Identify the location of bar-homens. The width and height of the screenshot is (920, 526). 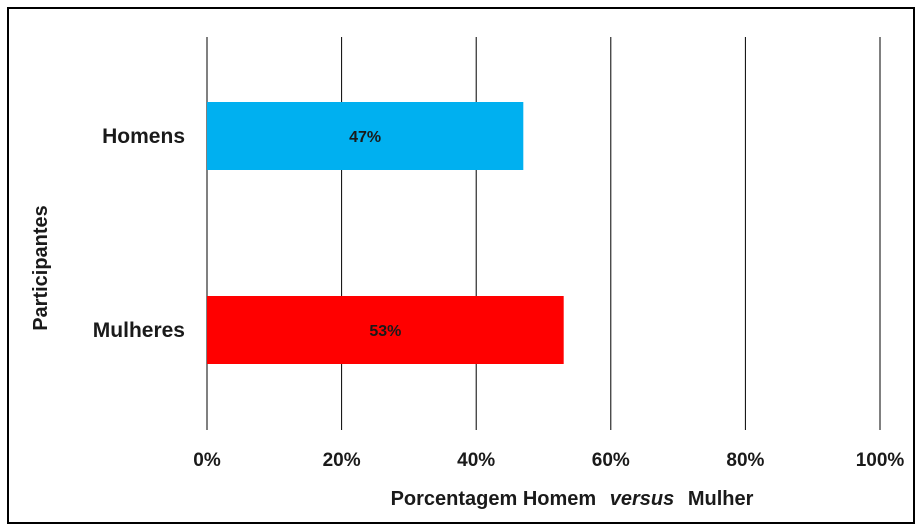
(365, 136).